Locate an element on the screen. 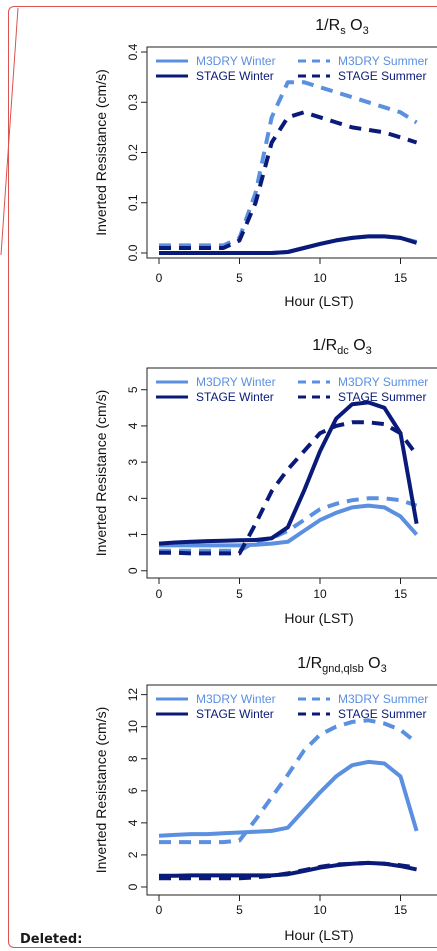  comment-connector-line is located at coordinates (9, 131).